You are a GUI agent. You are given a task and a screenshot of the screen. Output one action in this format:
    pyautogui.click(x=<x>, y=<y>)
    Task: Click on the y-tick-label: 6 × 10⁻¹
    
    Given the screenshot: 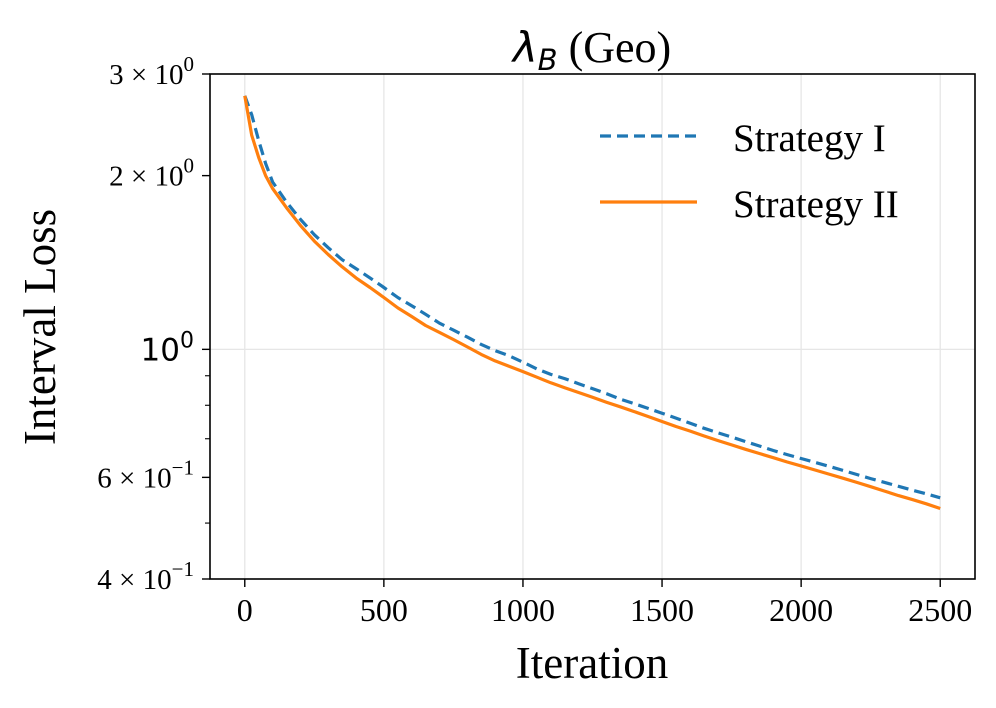 What is the action you would take?
    pyautogui.click(x=145, y=474)
    